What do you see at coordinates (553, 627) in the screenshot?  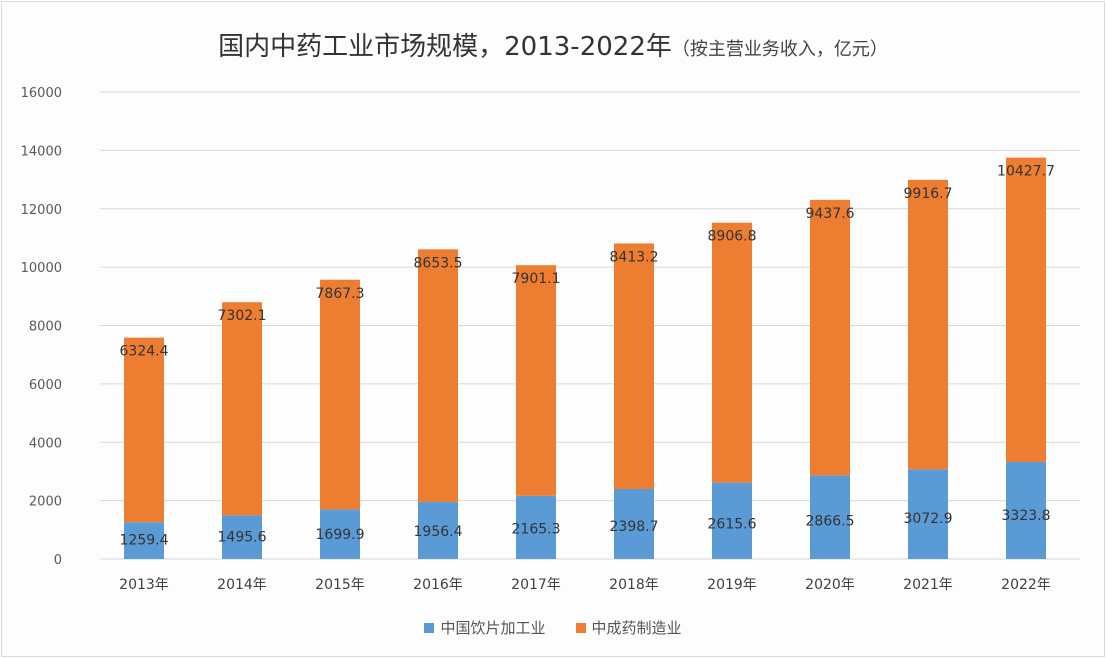 I see `legend: 中国饮片加工业 中成药制造业` at bounding box center [553, 627].